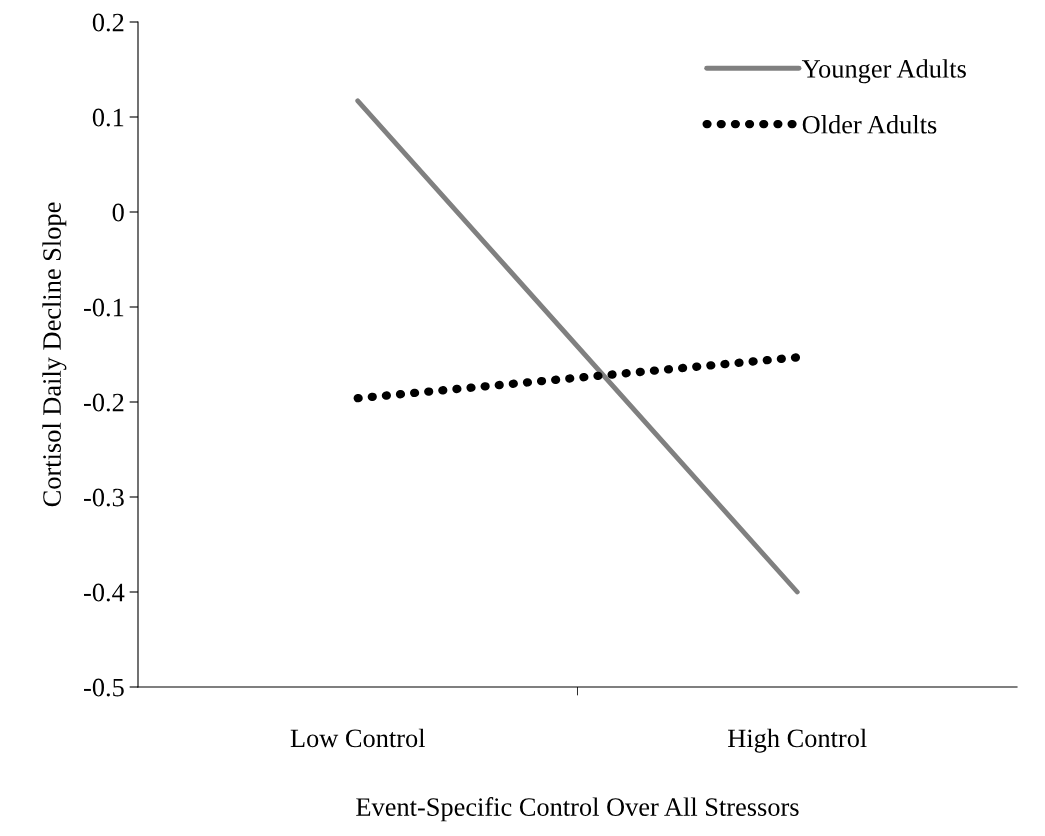  What do you see at coordinates (104, 592) in the screenshot?
I see `y-tick-label: -0.4` at bounding box center [104, 592].